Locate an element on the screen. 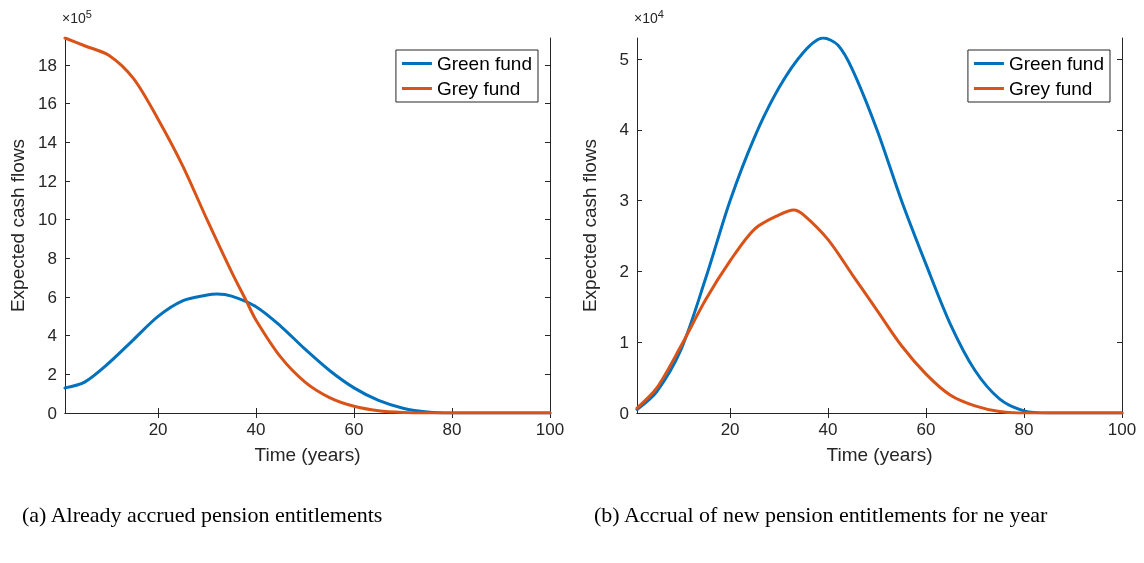  text: (b) Accrual of new pension entitlements for ne year is located at coordinates (821, 514).